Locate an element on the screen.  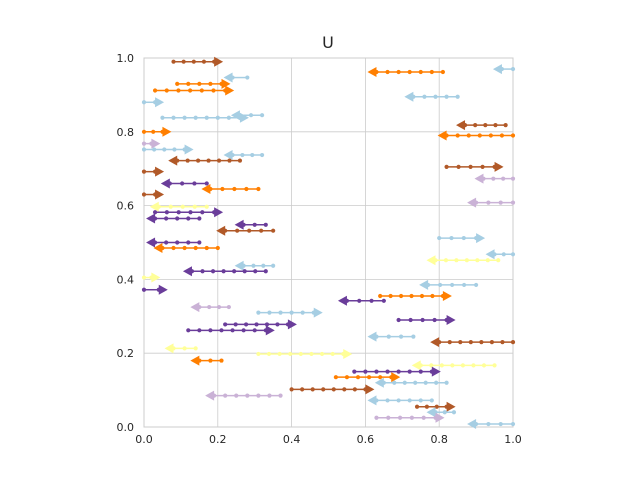
x-tick-label: 0.4 is located at coordinates (292, 439).